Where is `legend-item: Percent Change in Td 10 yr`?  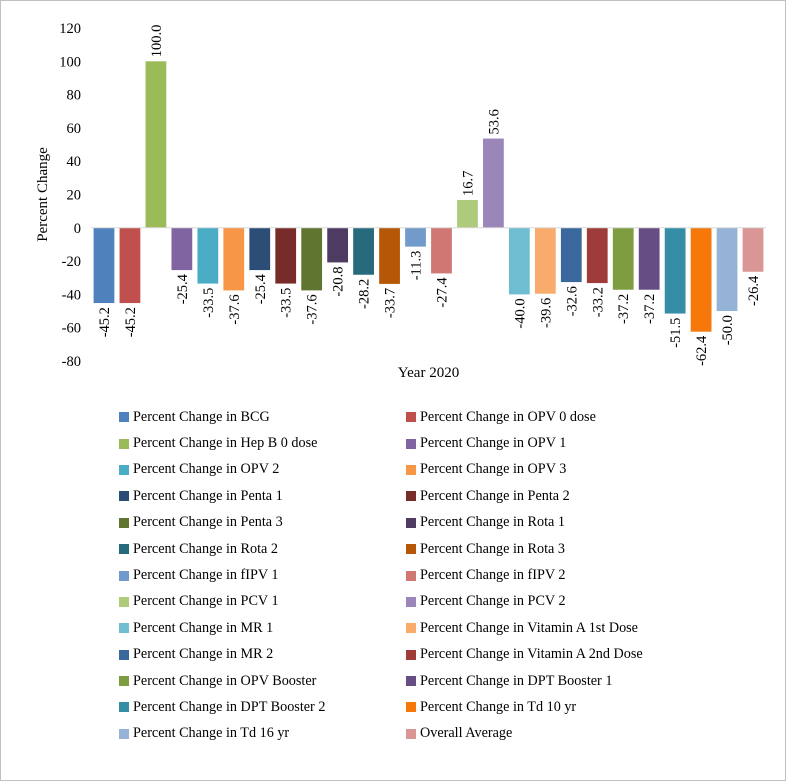
legend-item: Percent Change in Td 10 yr is located at coordinates (561, 707).